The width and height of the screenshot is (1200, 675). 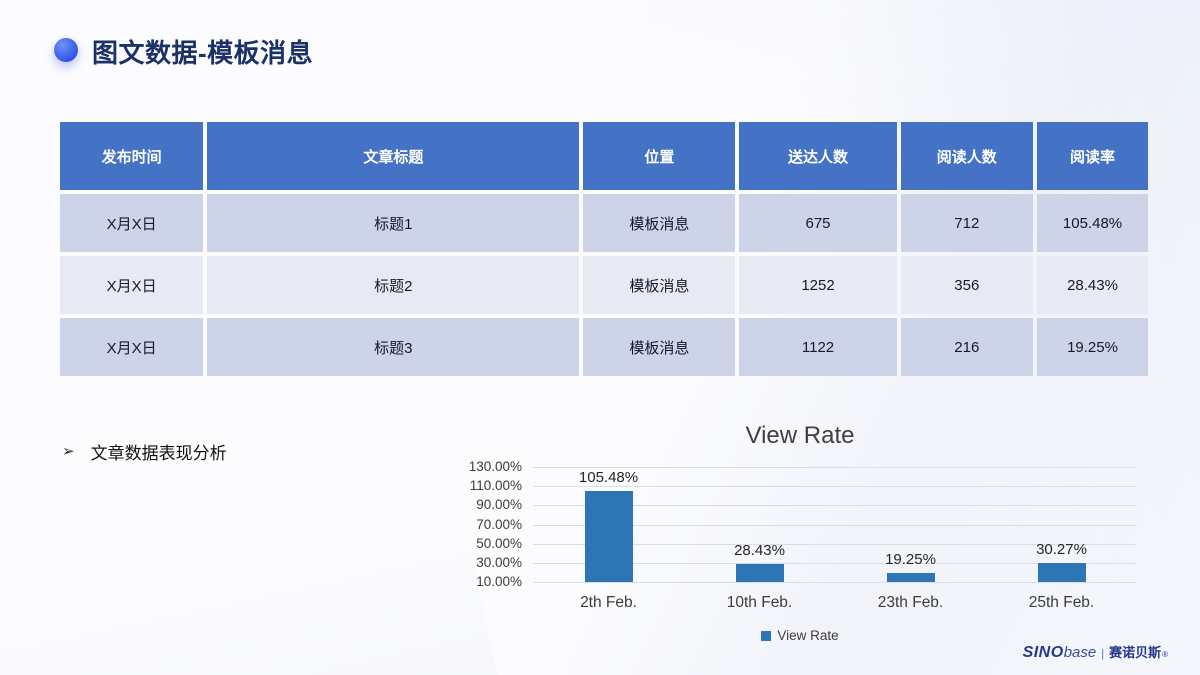 I want to click on header-cell-read-rate: 阅读率, so click(x=1092, y=156).